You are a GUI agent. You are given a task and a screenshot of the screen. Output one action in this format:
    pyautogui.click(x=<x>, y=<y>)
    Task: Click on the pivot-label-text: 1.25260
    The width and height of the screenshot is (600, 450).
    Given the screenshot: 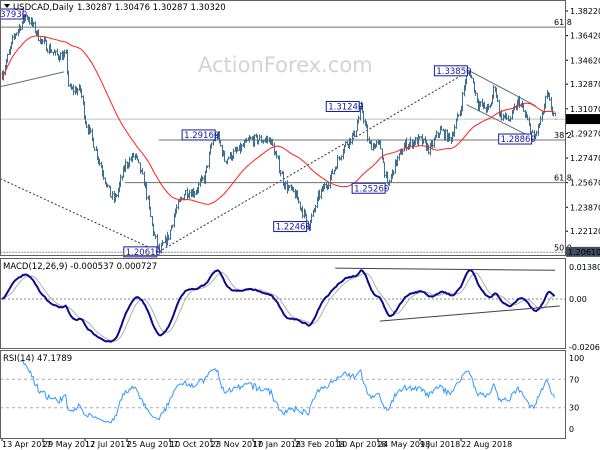 What is the action you would take?
    pyautogui.click(x=371, y=189)
    